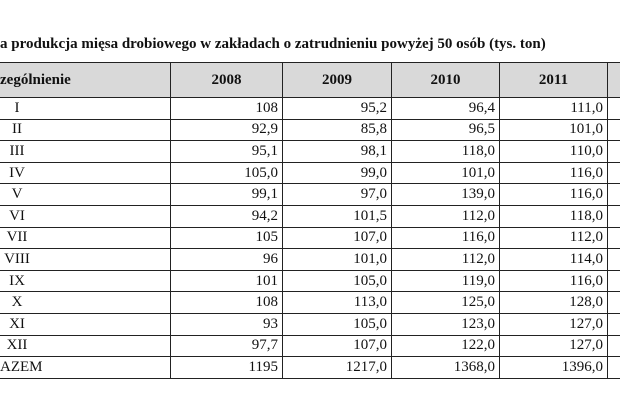 This screenshot has height=413, width=620. What do you see at coordinates (310, 173) in the screenshot?
I see `table-row: IV 105,0 99,0 101,0 116,0` at bounding box center [310, 173].